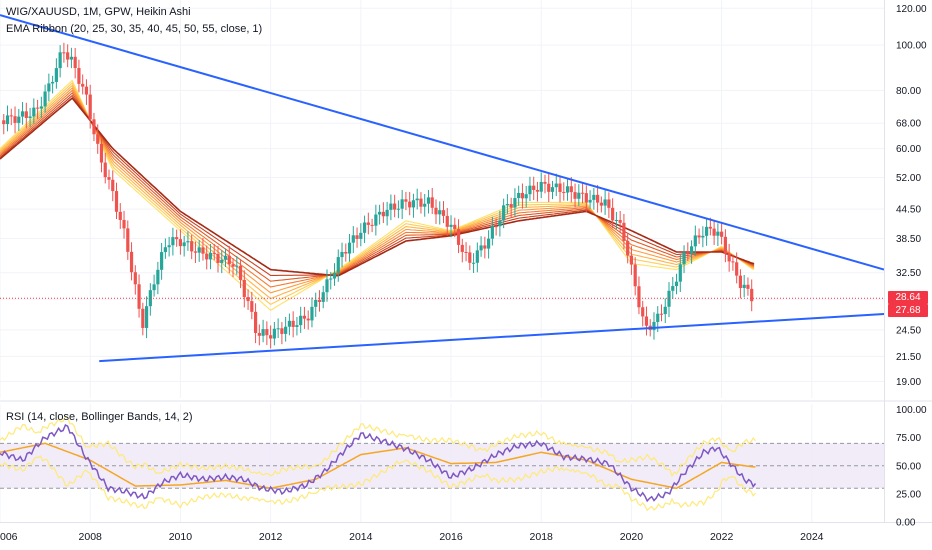 This screenshot has height=550, width=932. Describe the element at coordinates (908, 494) in the screenshot. I see `rsi-tick-label: 25.00` at that location.